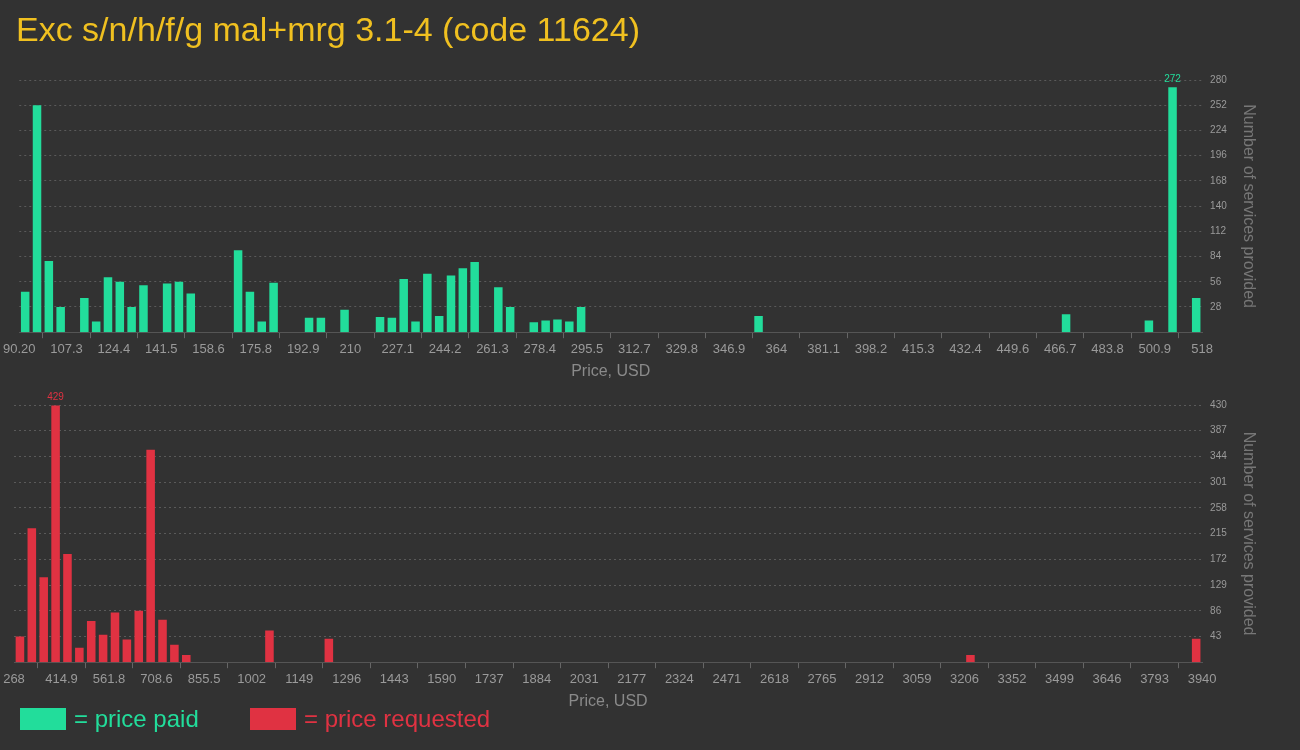 This screenshot has width=1300, height=750. I want to click on y-tick-label: 387, so click(1219, 430).